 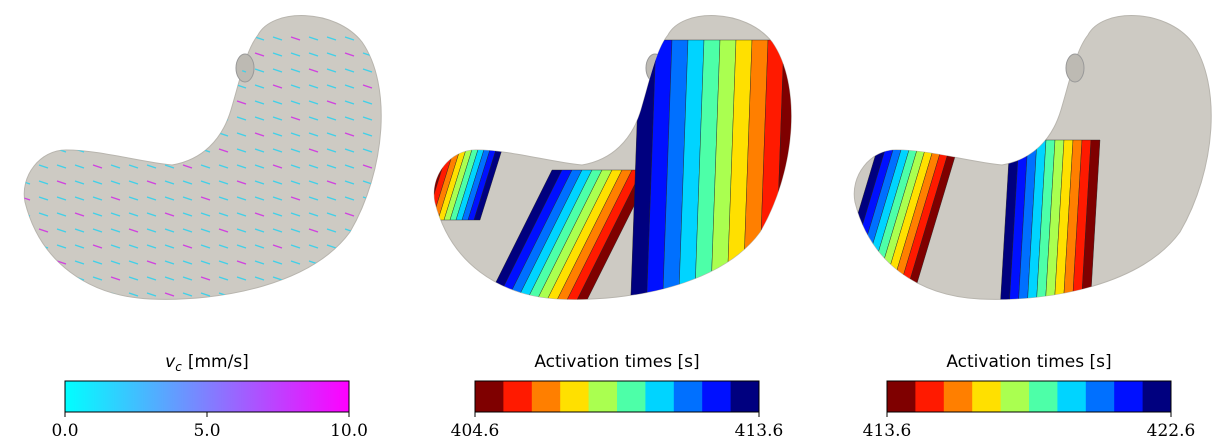 I want to click on subscript: c, so click(x=178, y=367).